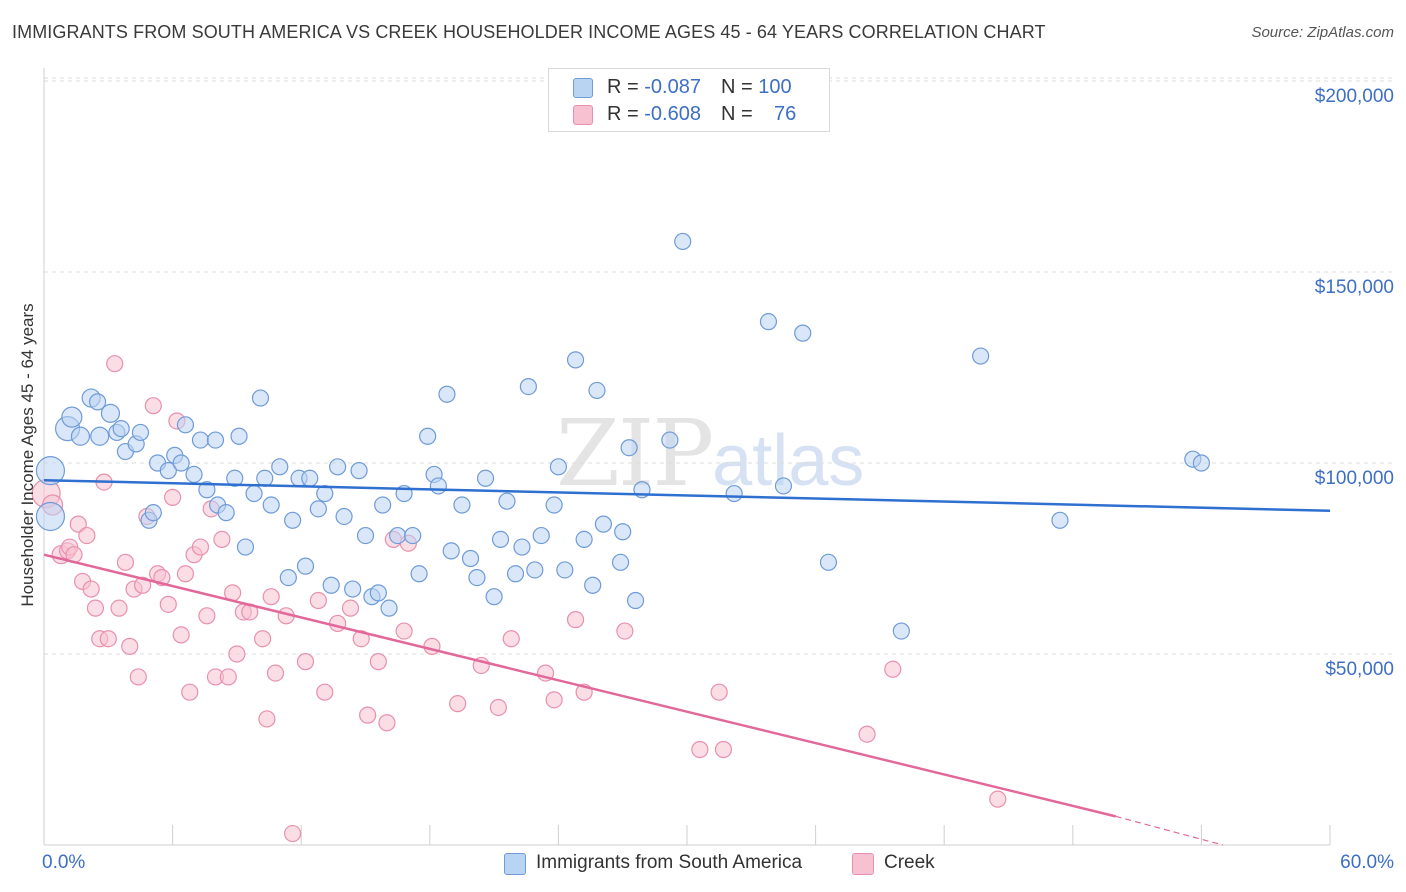  Describe the element at coordinates (626, 87) in the screenshot. I see `legend-r-label: R =` at that location.